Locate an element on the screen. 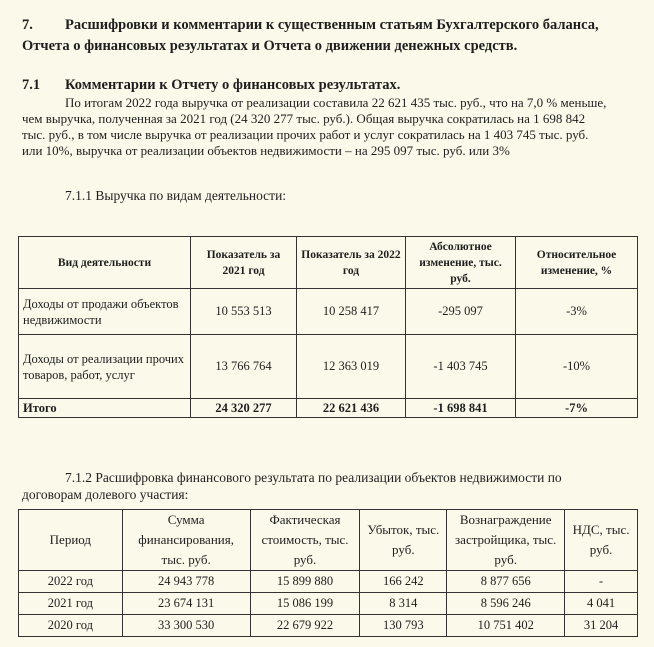  header-cell: Показатель за 2022 год is located at coordinates (351, 262).